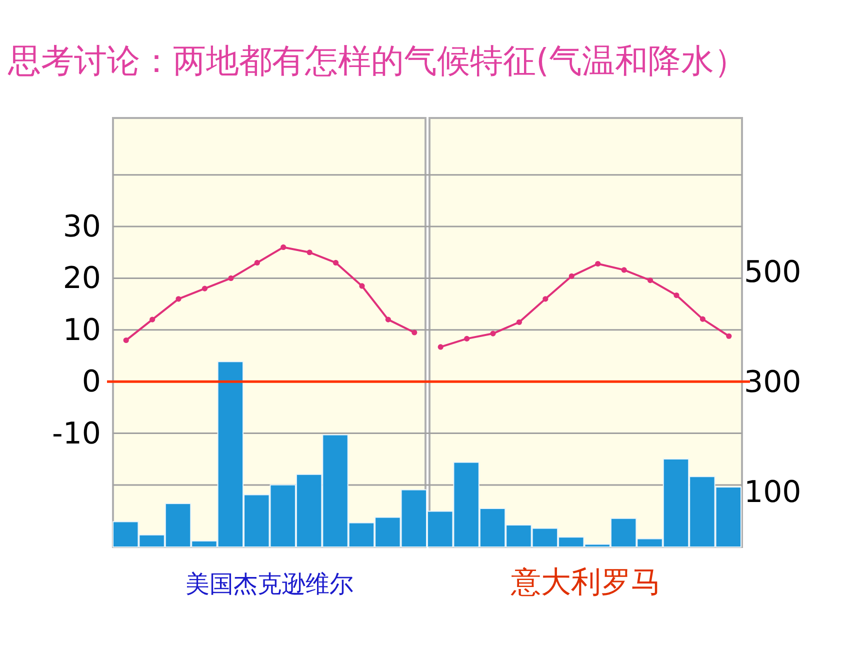  What do you see at coordinates (81, 278) in the screenshot?
I see `y-tick-label: 20` at bounding box center [81, 278].